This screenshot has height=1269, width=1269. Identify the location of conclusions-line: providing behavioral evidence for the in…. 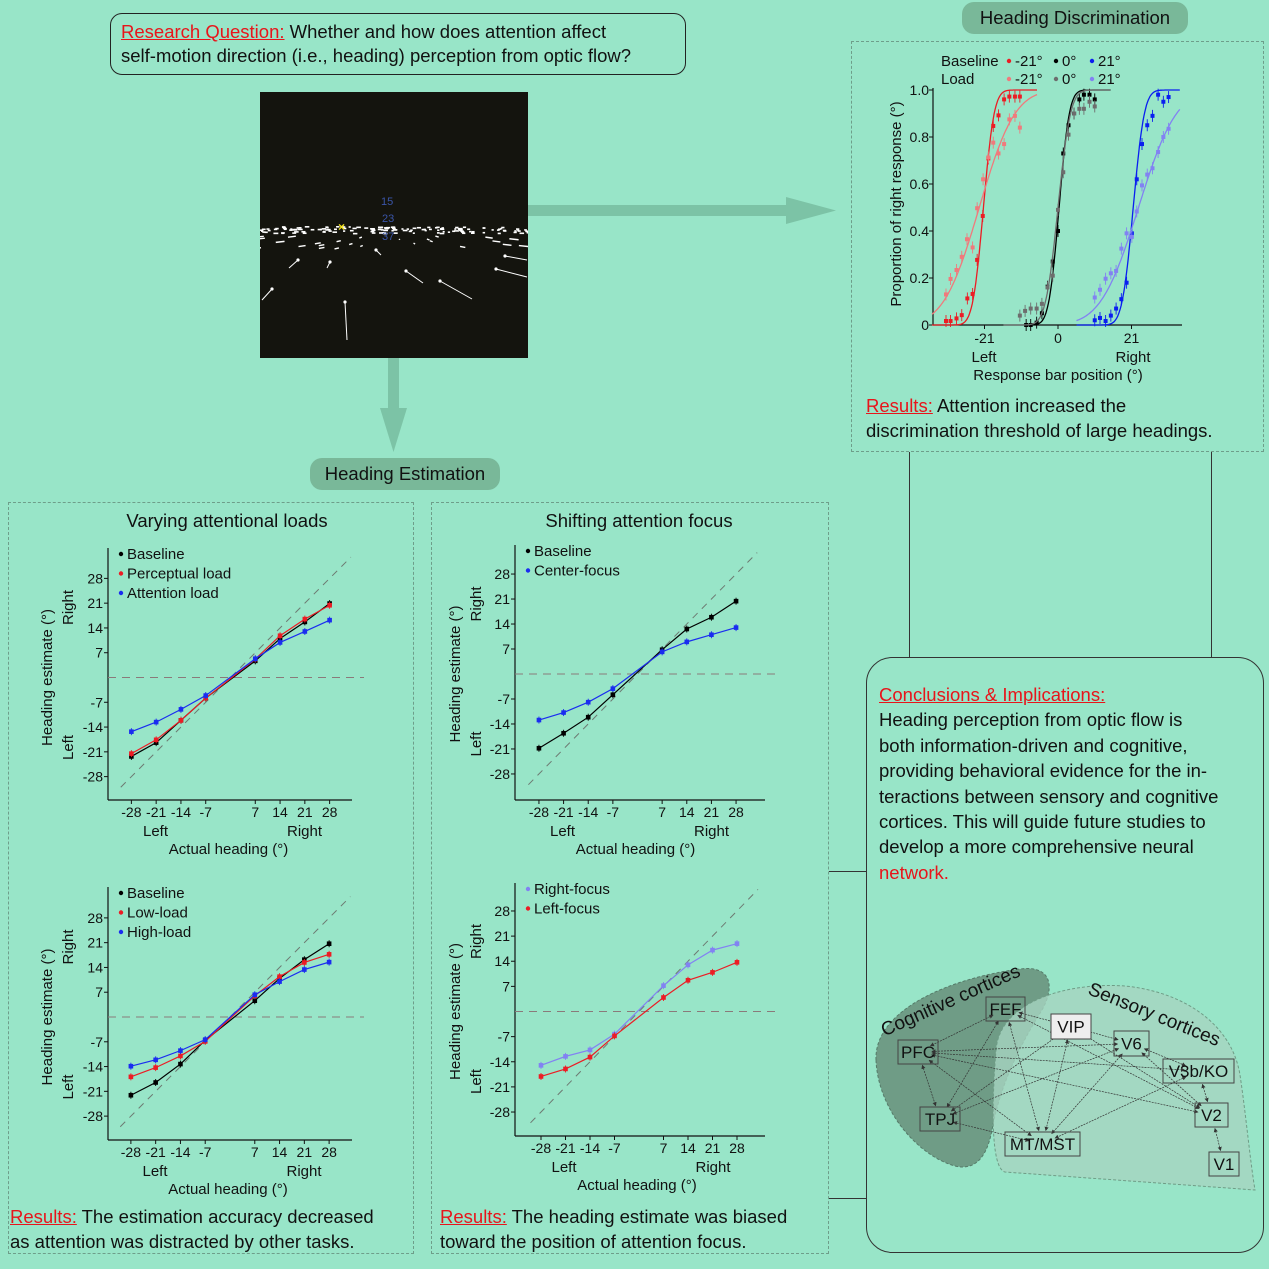
(1043, 771).